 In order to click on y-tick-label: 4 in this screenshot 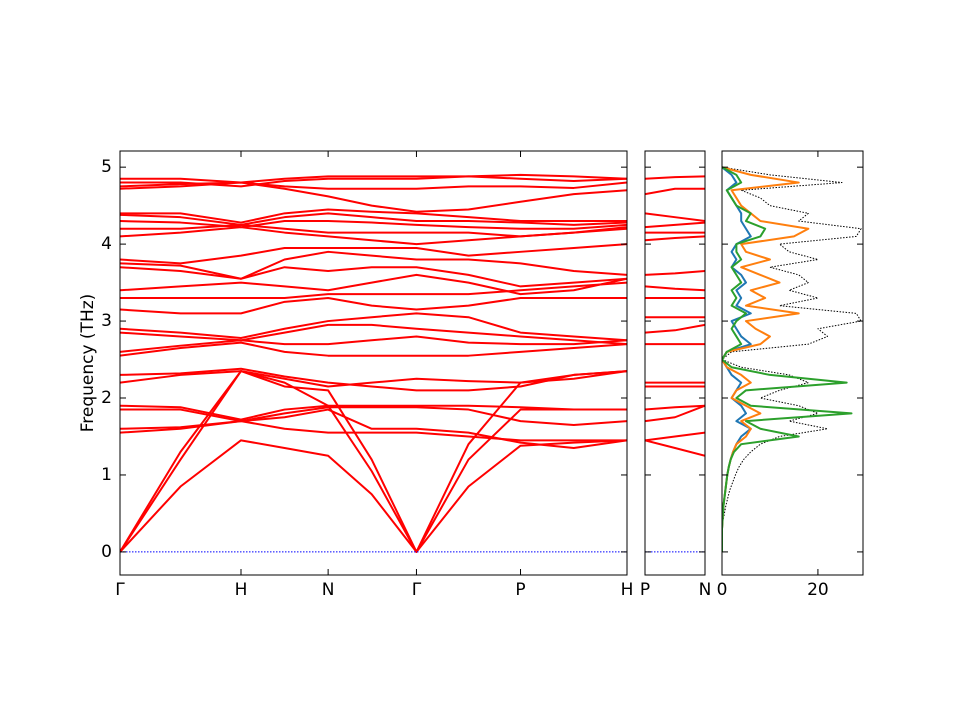, I will do `click(106, 244)`.